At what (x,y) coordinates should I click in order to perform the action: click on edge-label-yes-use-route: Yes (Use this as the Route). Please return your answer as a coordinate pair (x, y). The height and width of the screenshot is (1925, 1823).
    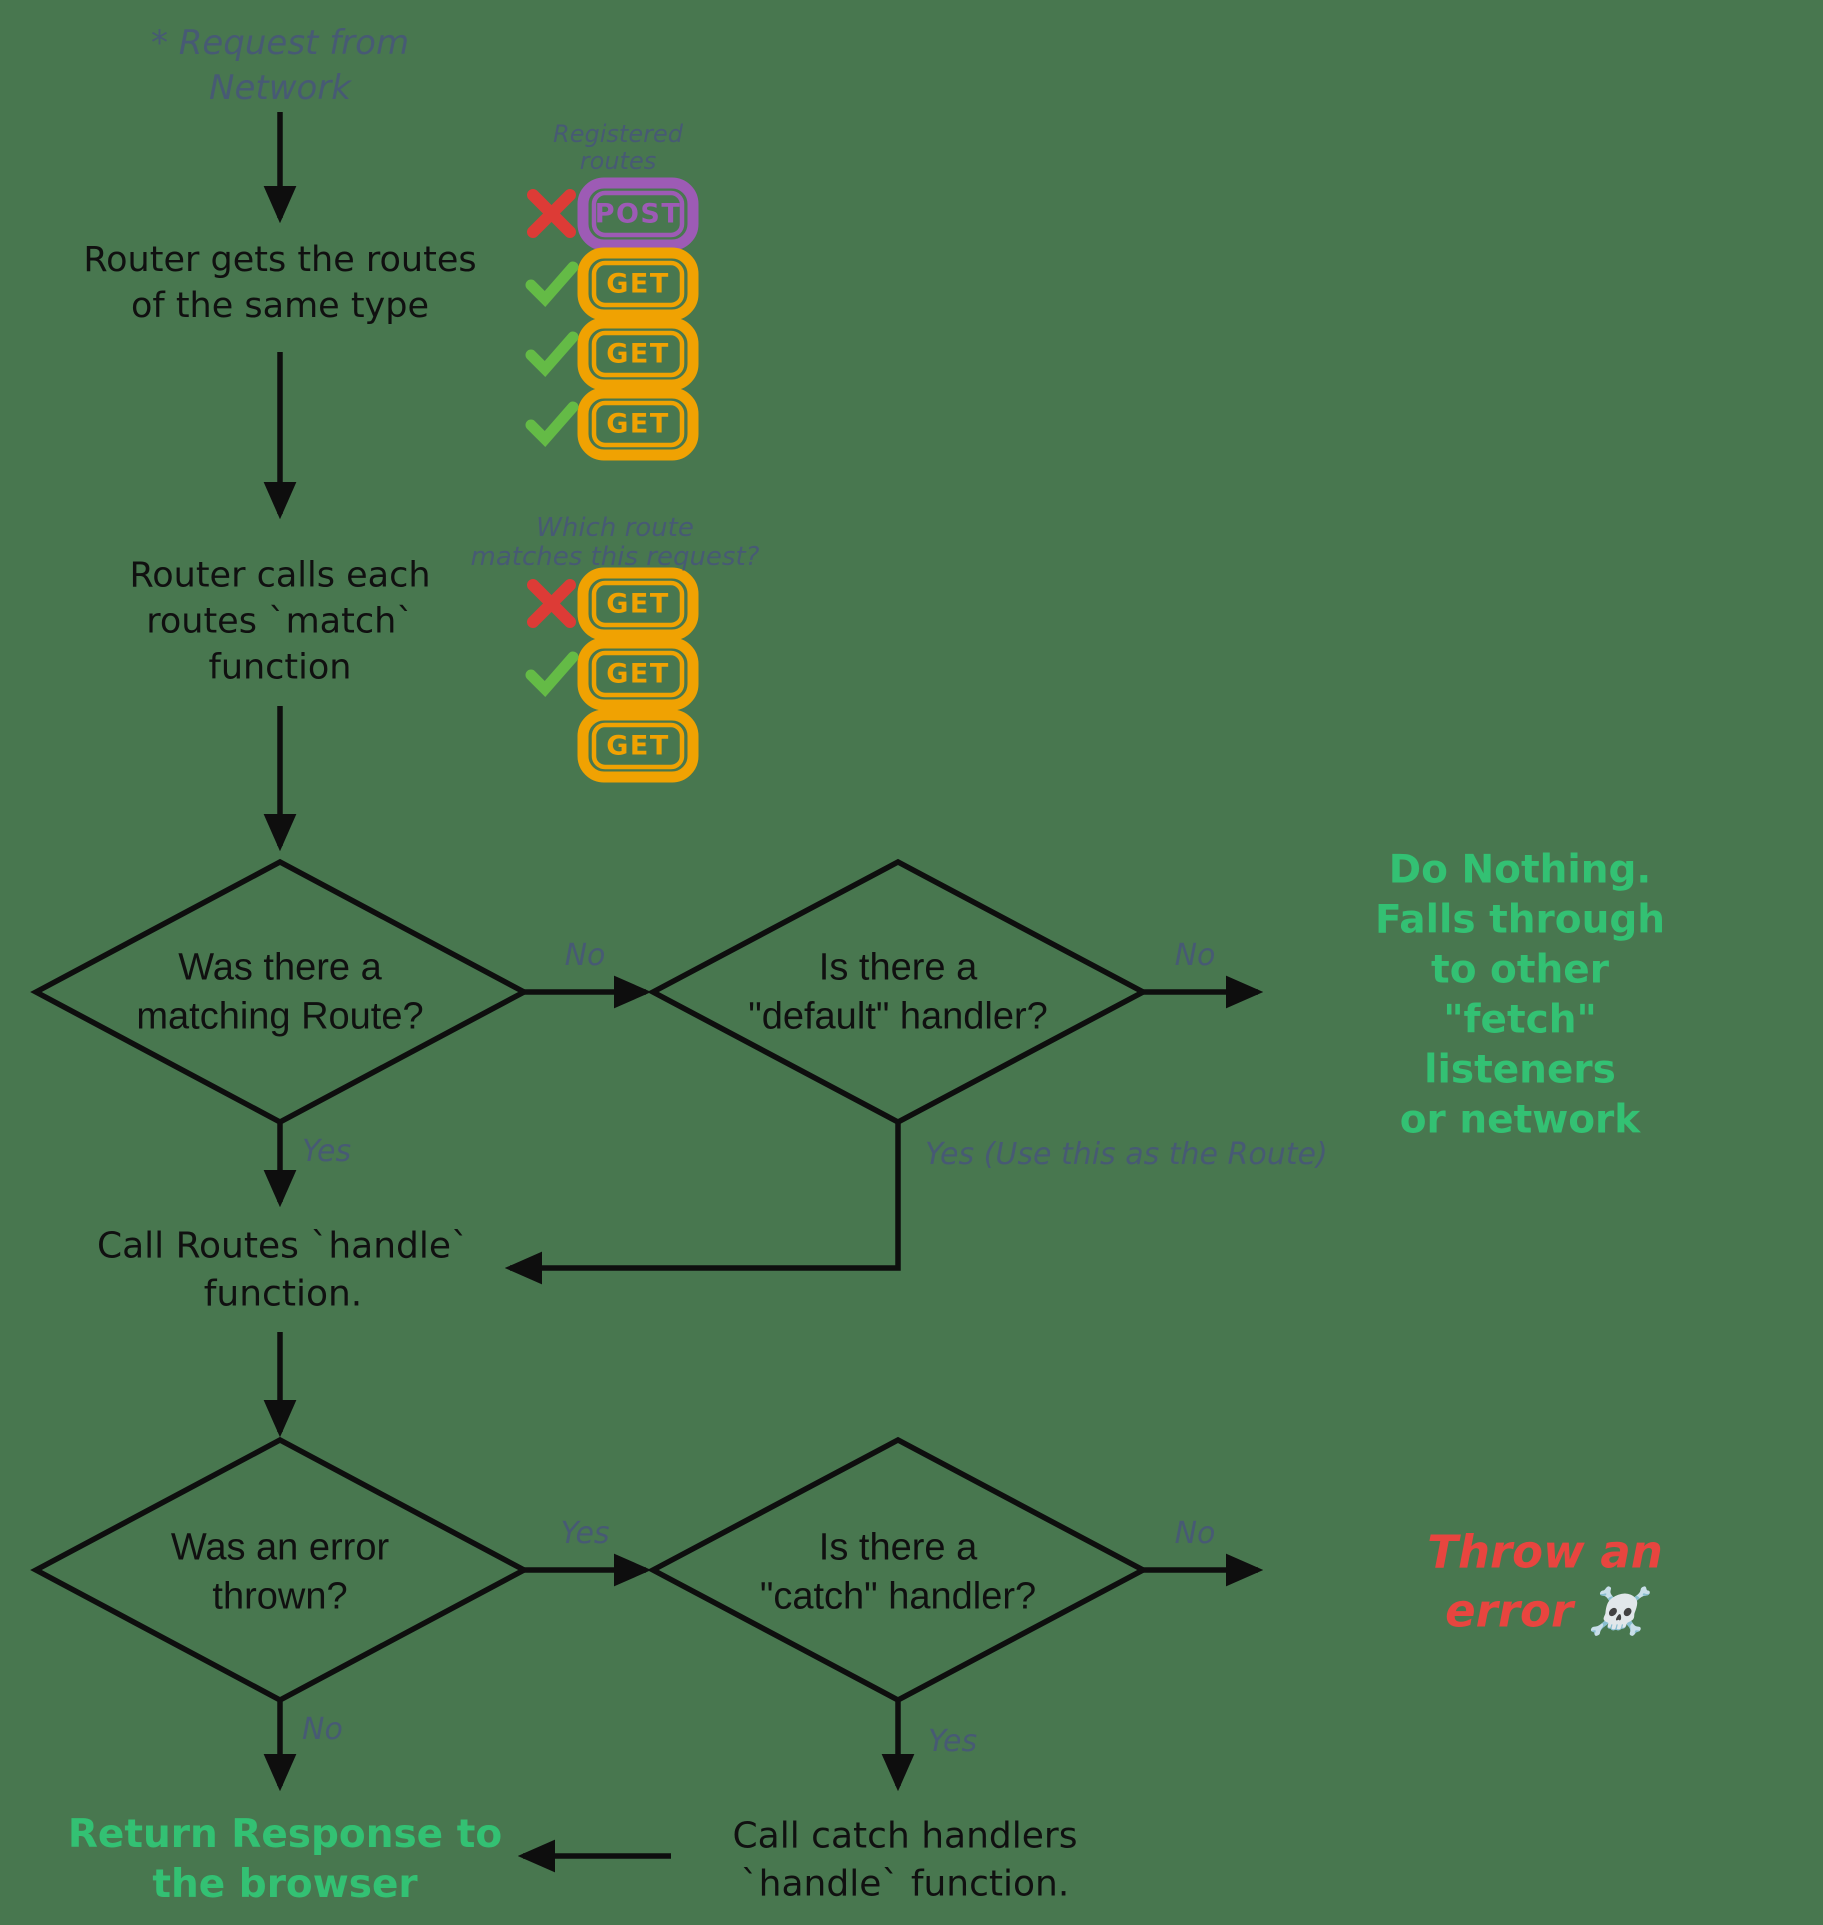
    Looking at the image, I should click on (1126, 1155).